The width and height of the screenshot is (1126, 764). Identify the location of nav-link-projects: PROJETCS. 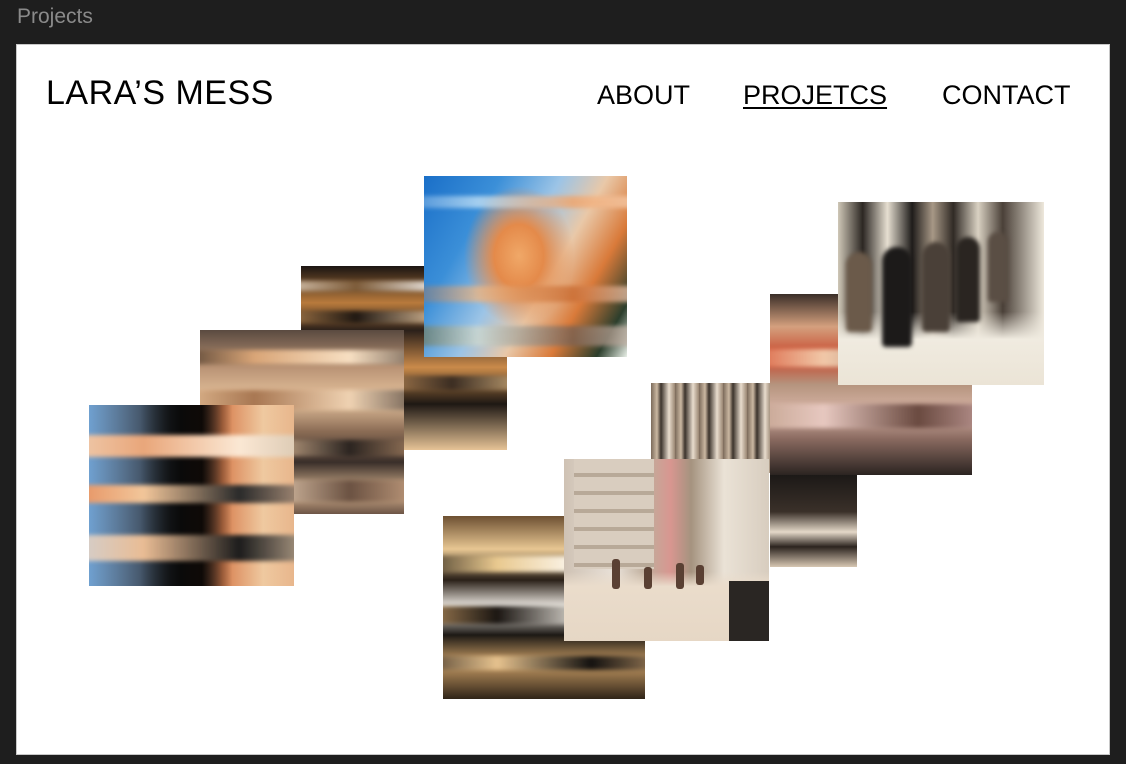
(815, 95).